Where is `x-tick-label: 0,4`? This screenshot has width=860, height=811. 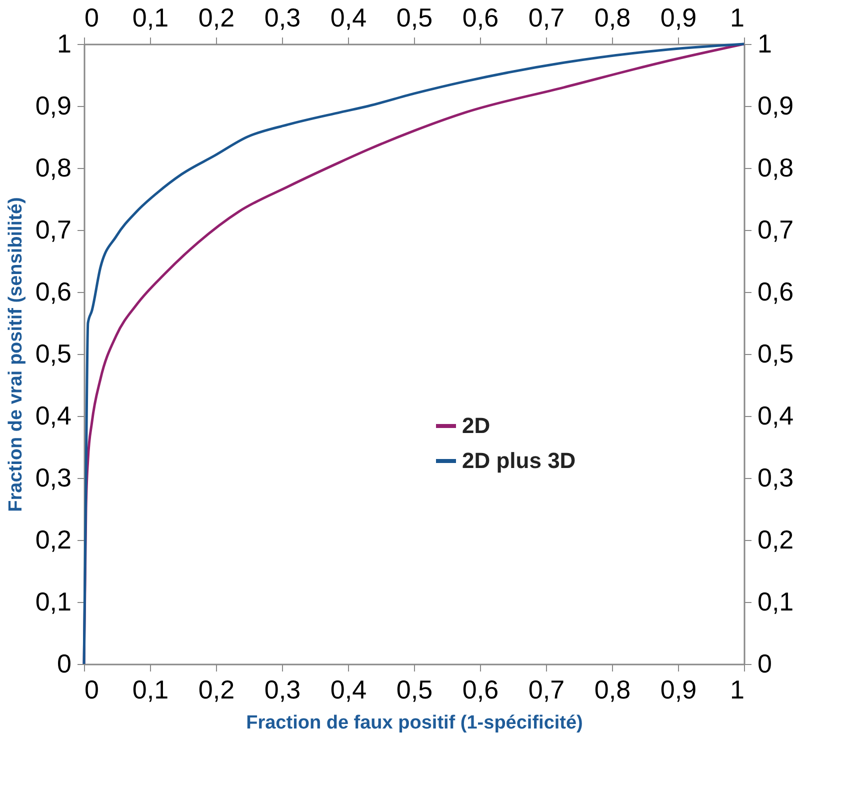
x-tick-label: 0,4 is located at coordinates (348, 689).